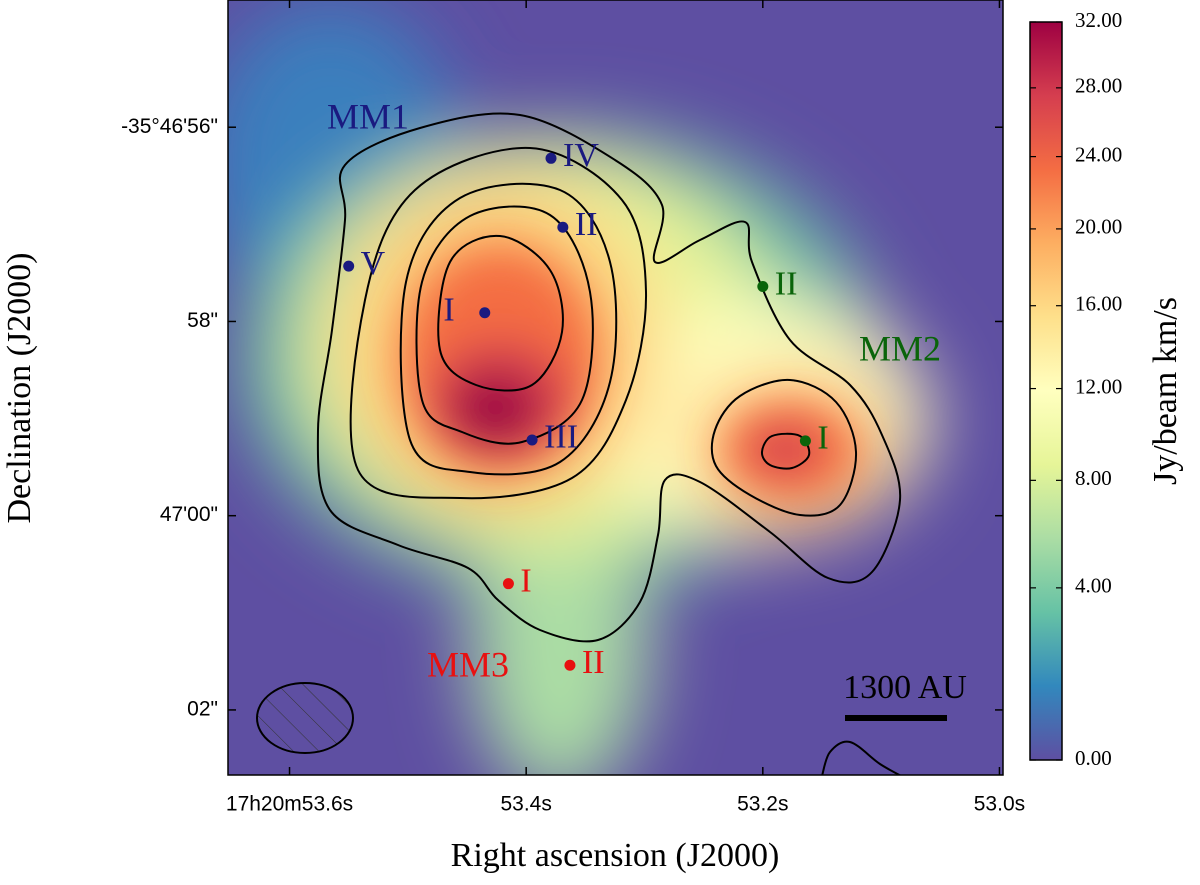 Image resolution: width=1200 pixels, height=885 pixels. I want to click on colorbar-tick-label: 8.00, so click(1093, 478).